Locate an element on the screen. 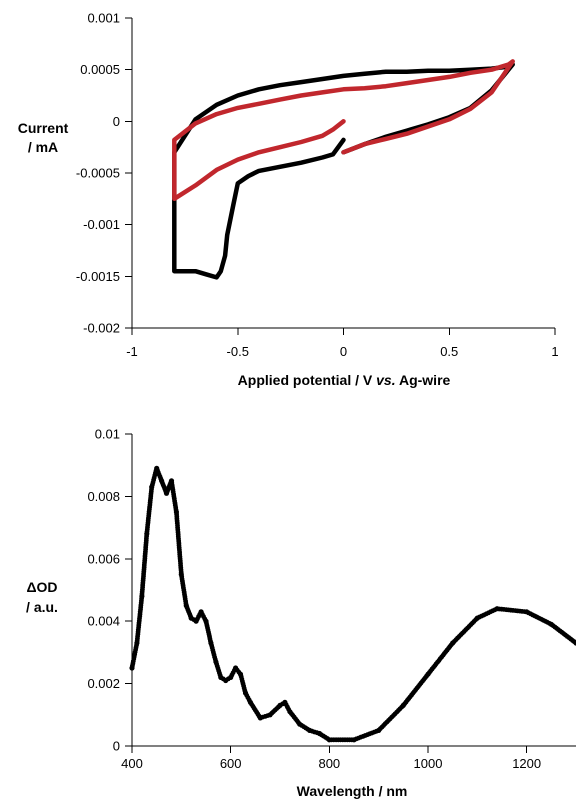 This screenshot has width=576, height=802. cv-y-tick-label: -0.0005 is located at coordinates (98, 173).